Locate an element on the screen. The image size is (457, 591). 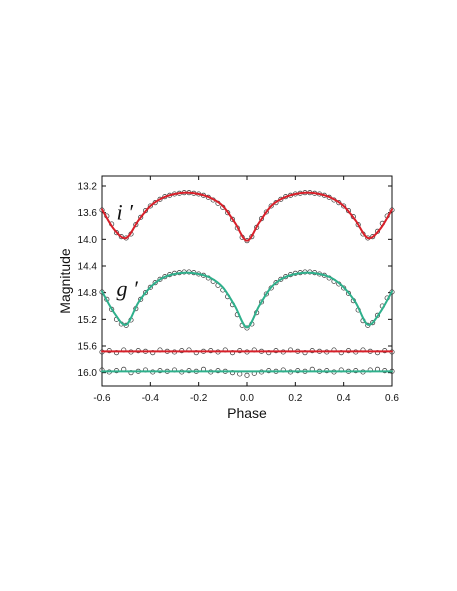
x-tick-label: -0.4 is located at coordinates (151, 398).